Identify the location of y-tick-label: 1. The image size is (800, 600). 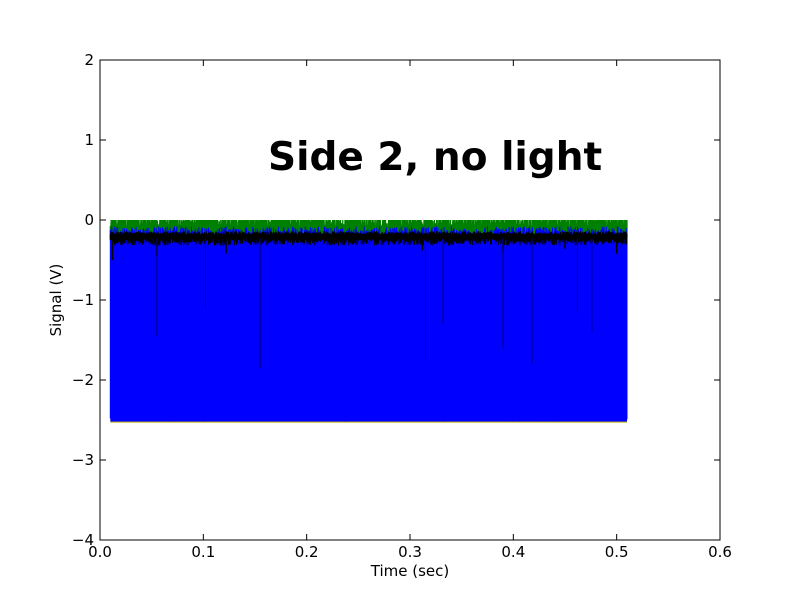
(89, 140).